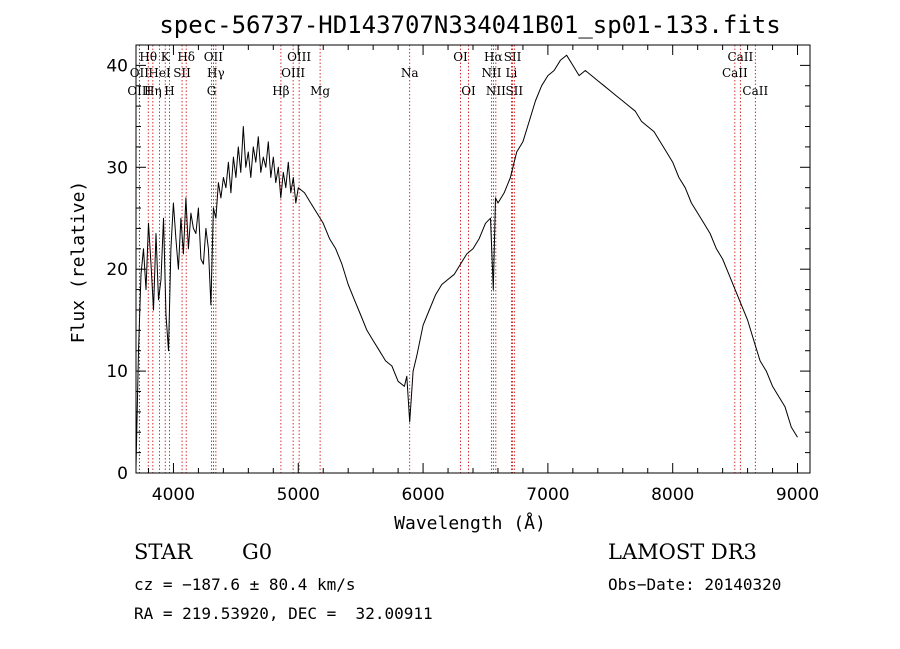  Describe the element at coordinates (216, 73) in the screenshot. I see `spectral-line-label: Hγ` at that location.